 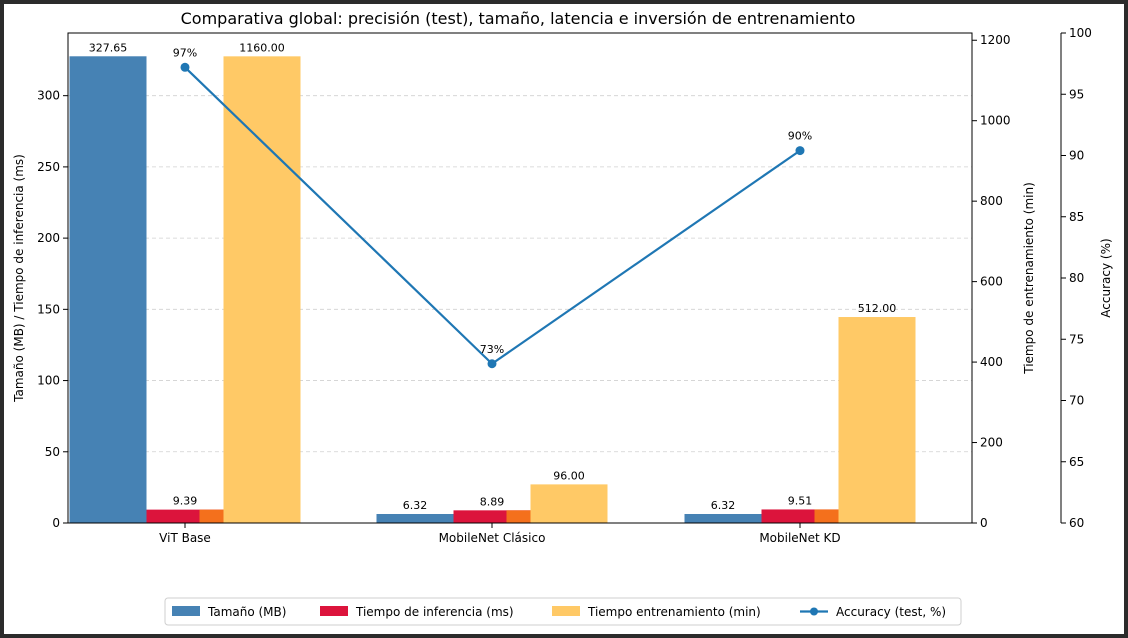 I want to click on legend-entry: Accuracy (test, %), so click(x=891, y=612).